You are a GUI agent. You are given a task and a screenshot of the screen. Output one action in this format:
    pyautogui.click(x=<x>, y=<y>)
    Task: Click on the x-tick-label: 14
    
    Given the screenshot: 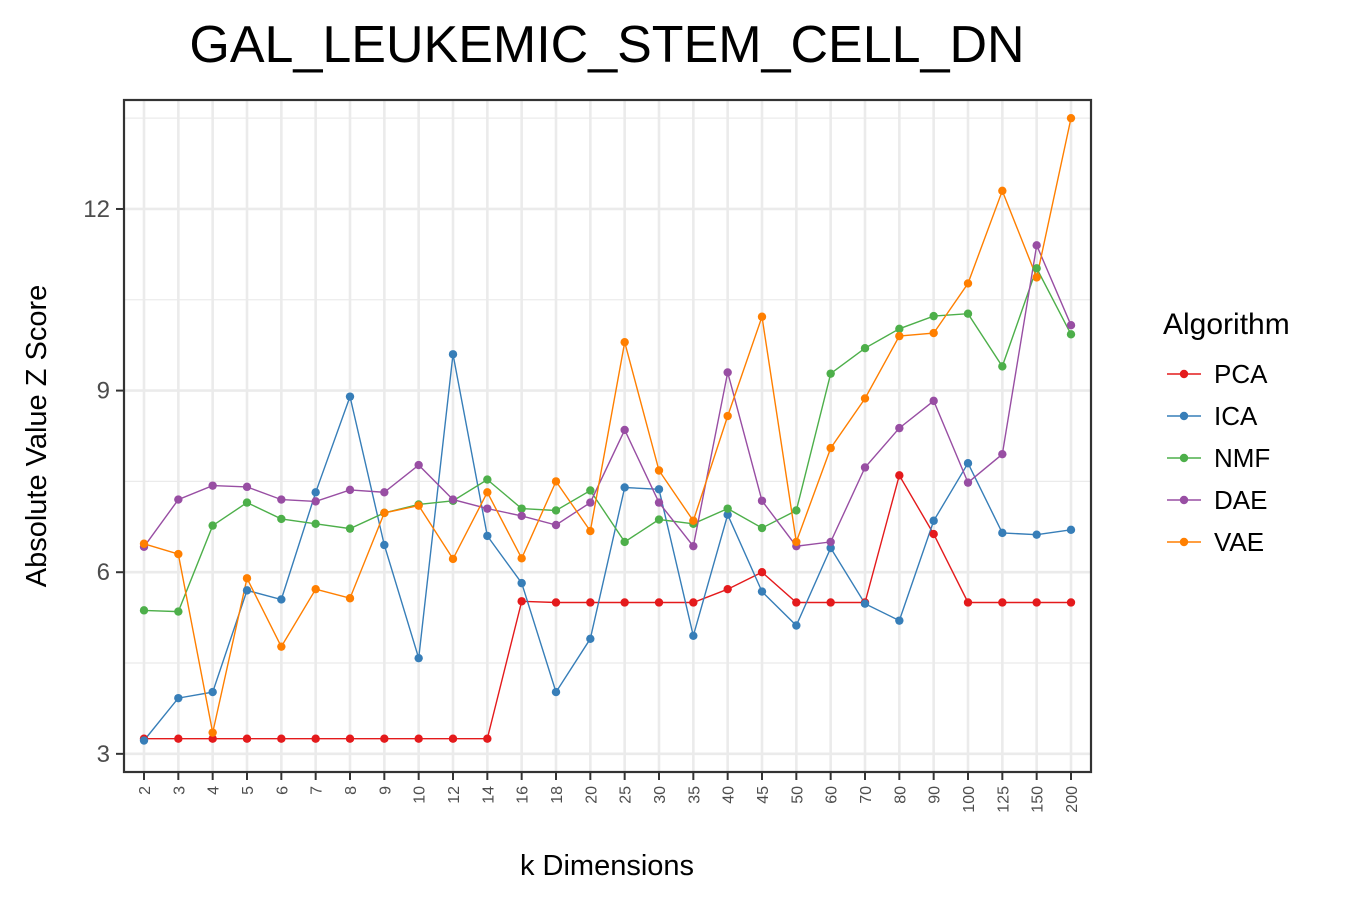 What is the action you would take?
    pyautogui.click(x=488, y=795)
    